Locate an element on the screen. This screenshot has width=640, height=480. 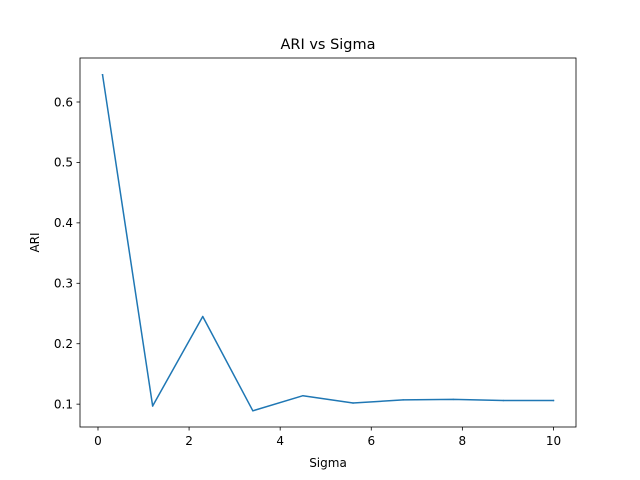
y-tick-label: 0.1 is located at coordinates (63, 404).